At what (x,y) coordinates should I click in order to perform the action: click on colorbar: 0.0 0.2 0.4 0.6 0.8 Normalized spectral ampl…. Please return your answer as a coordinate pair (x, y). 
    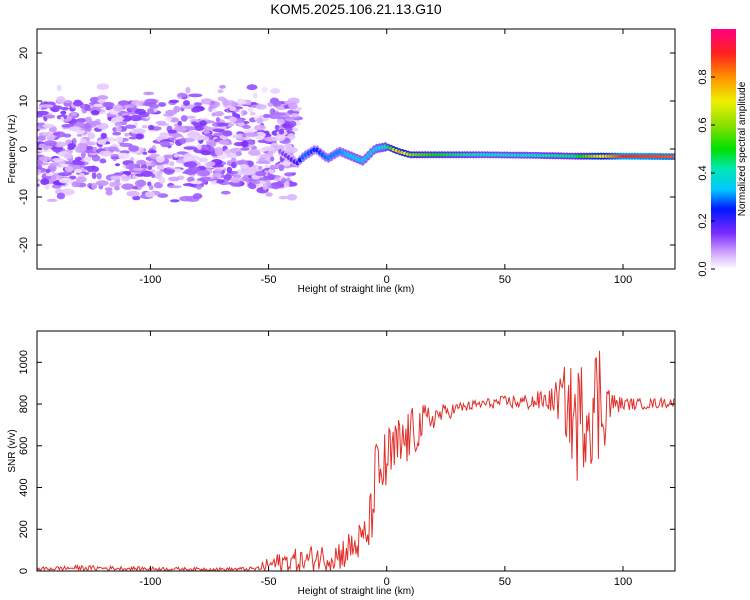
    Looking at the image, I should click on (722, 153).